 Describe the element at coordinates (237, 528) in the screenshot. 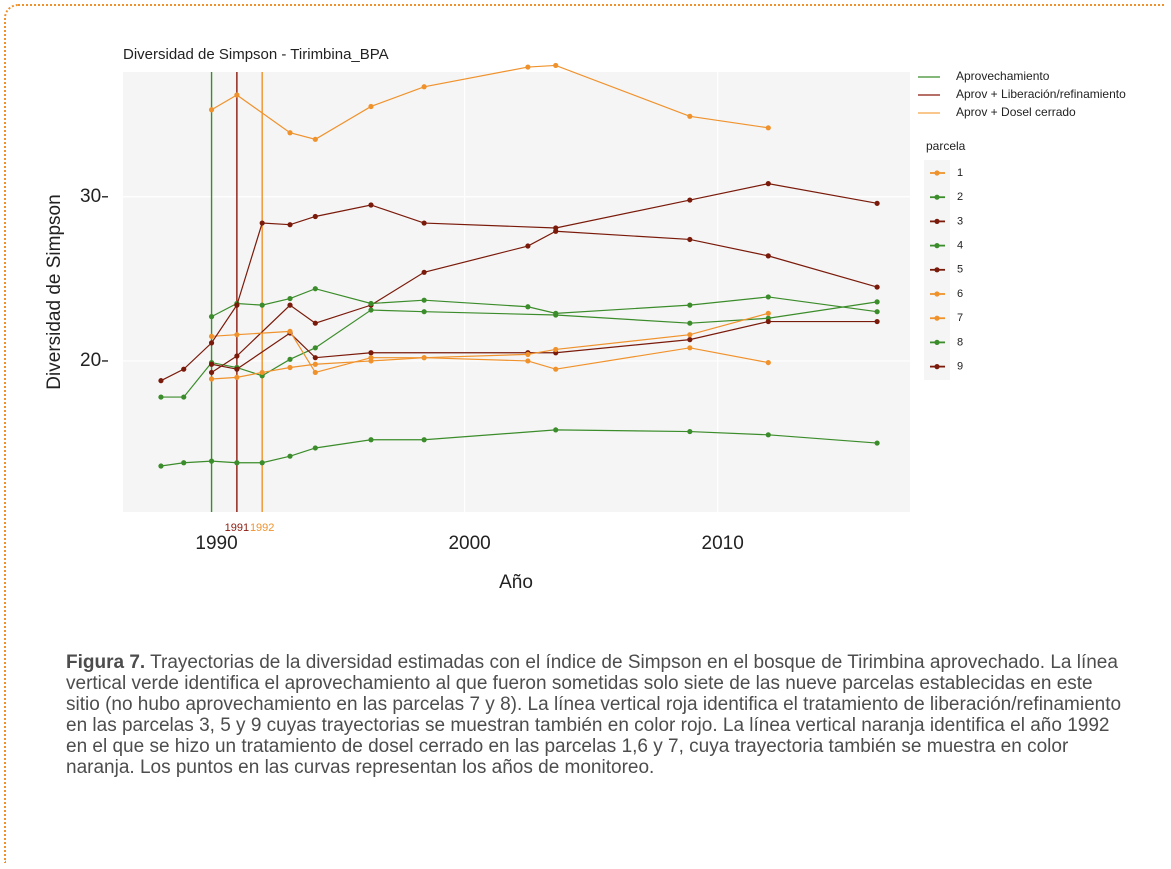

I see `vertical-line-label: 1991` at that location.